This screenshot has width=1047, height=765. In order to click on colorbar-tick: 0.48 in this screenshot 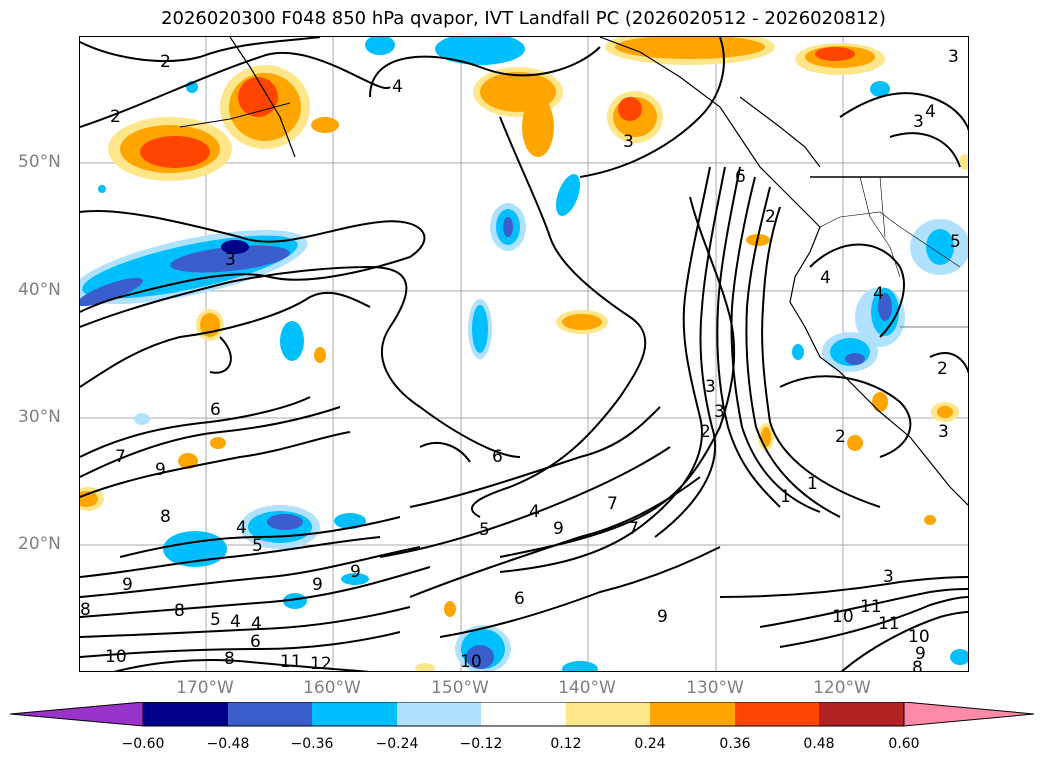, I will do `click(819, 744)`.